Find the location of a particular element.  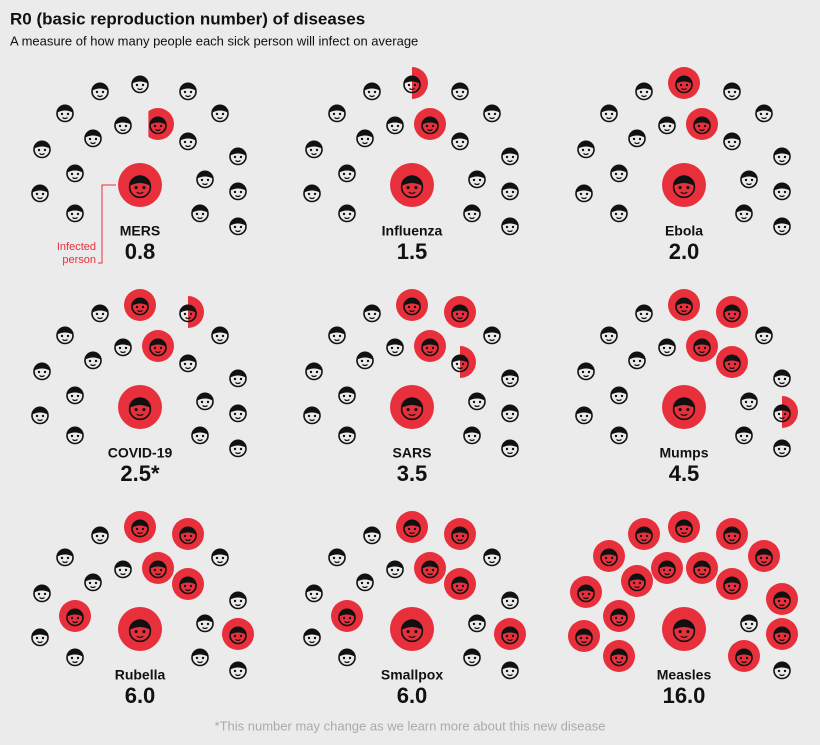

disease-name: Mumps is located at coordinates (684, 453).